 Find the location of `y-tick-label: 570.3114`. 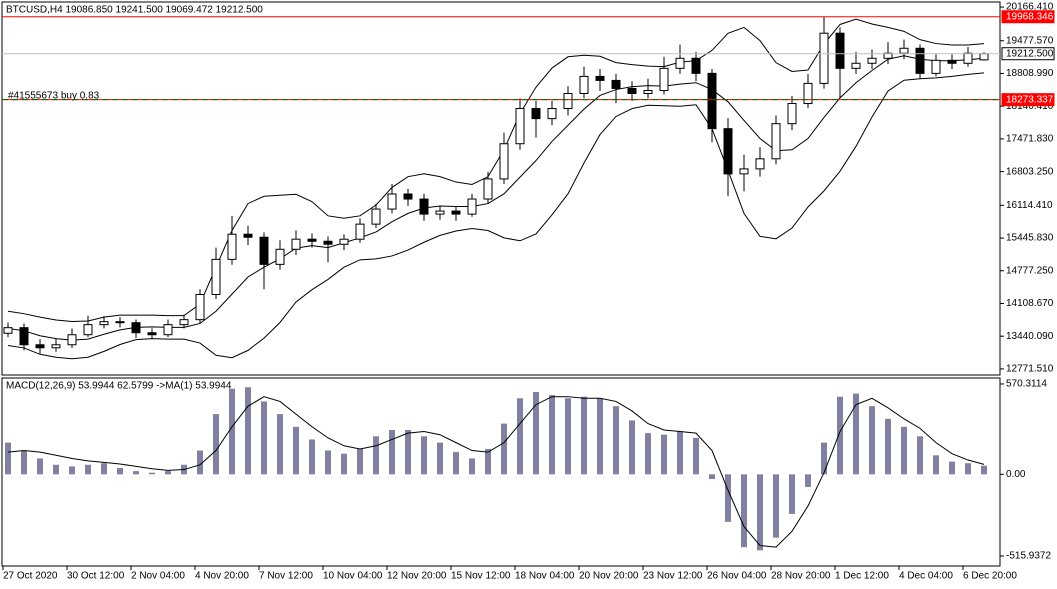

y-tick-label: 570.3114 is located at coordinates (1026, 384).